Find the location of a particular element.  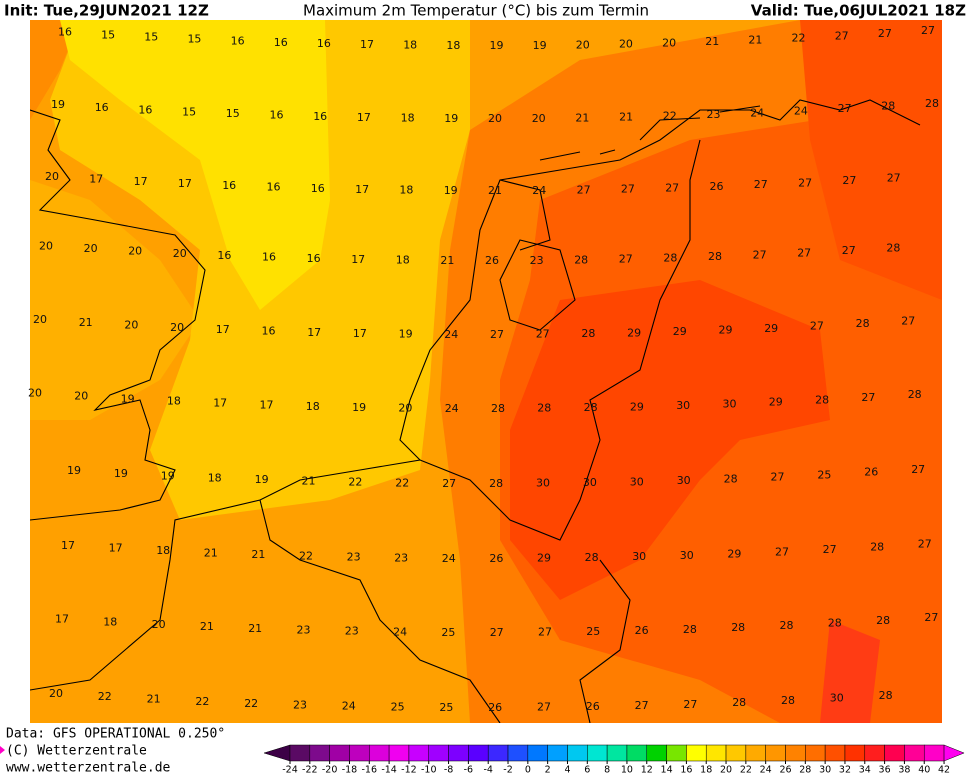

colorbar-label: -14 is located at coordinates (389, 770).